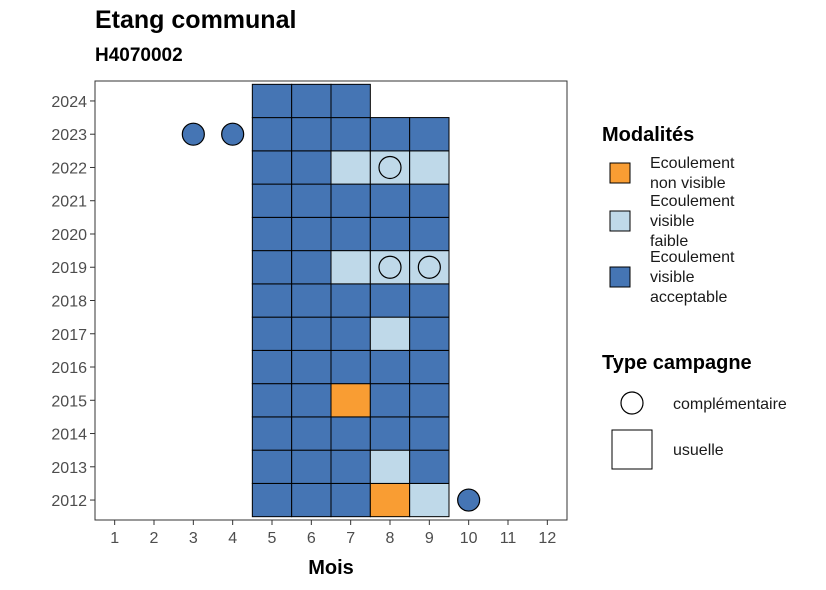  What do you see at coordinates (620, 173) in the screenshot?
I see `legend-key-ecoulement-non-visible` at bounding box center [620, 173].